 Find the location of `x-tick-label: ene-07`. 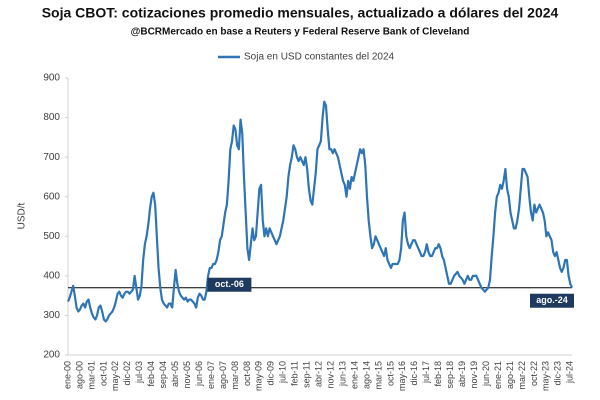

x-tick-label: ene-07 is located at coordinates (211, 375).